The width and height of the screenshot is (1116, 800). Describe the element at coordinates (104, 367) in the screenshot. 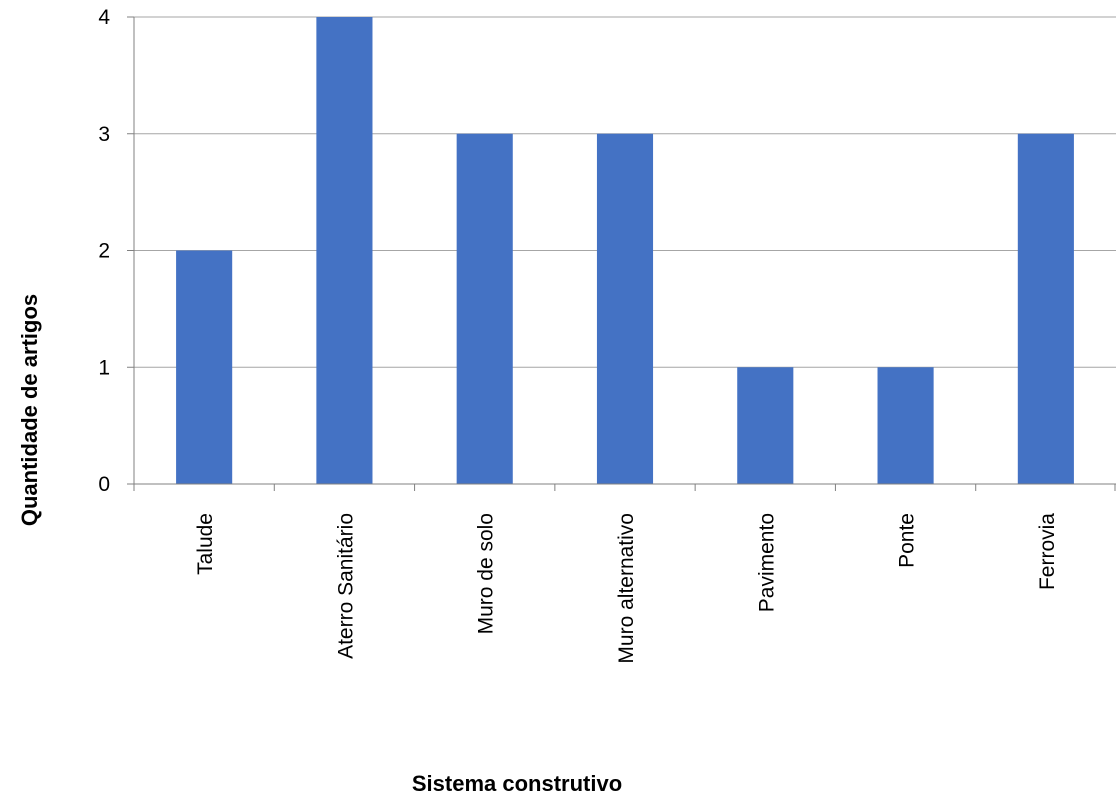

I see `y-tick-label: 1` at that location.